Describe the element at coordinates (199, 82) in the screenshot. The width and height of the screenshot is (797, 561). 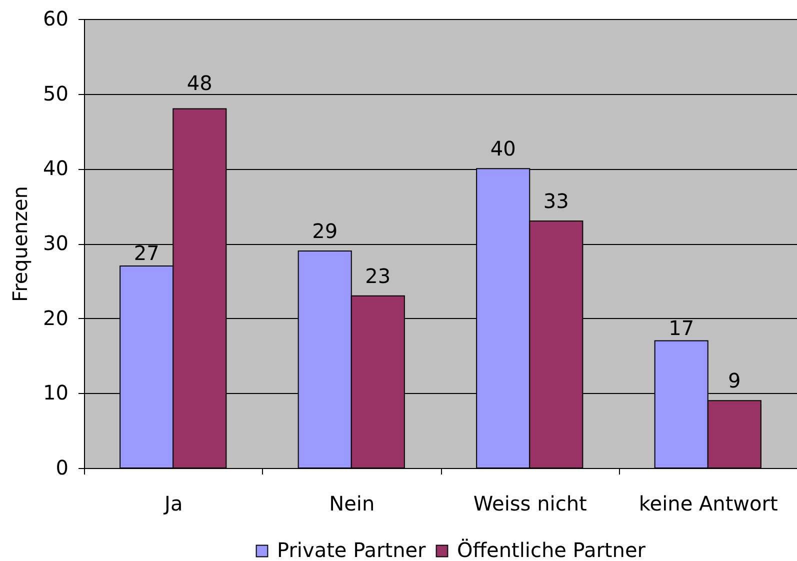
I see `data-label: 48` at that location.